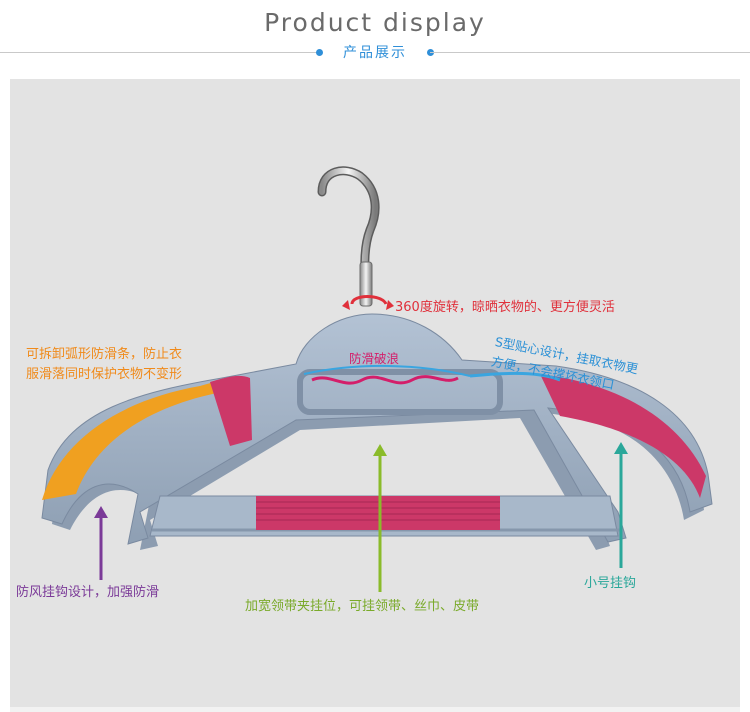 The width and height of the screenshot is (750, 712). Describe the element at coordinates (319, 52) in the screenshot. I see `title-divider-dot-left` at that location.